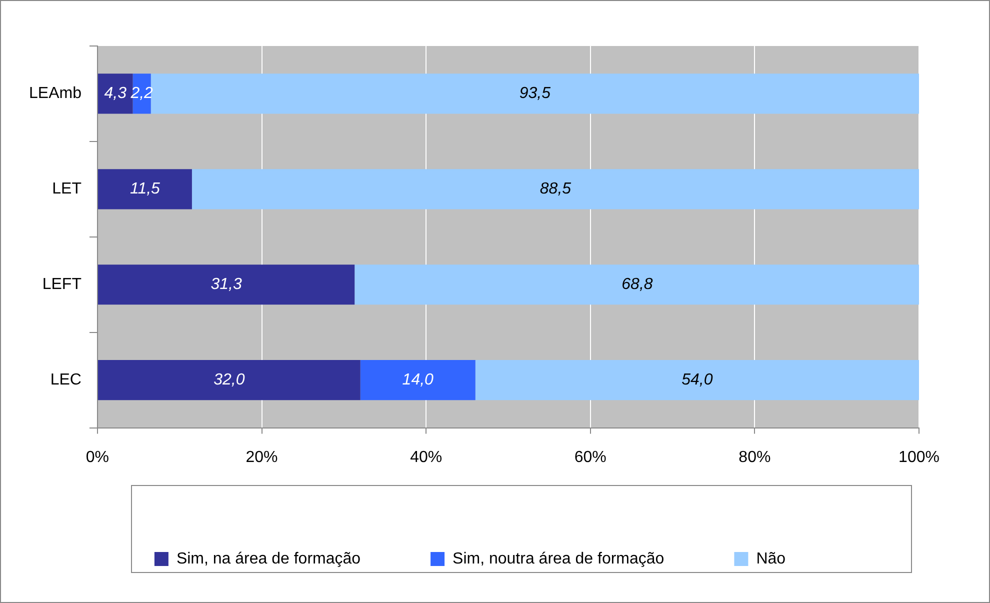 The image size is (990, 603). What do you see at coordinates (590, 457) in the screenshot?
I see `x-tick-label: 60%` at bounding box center [590, 457].